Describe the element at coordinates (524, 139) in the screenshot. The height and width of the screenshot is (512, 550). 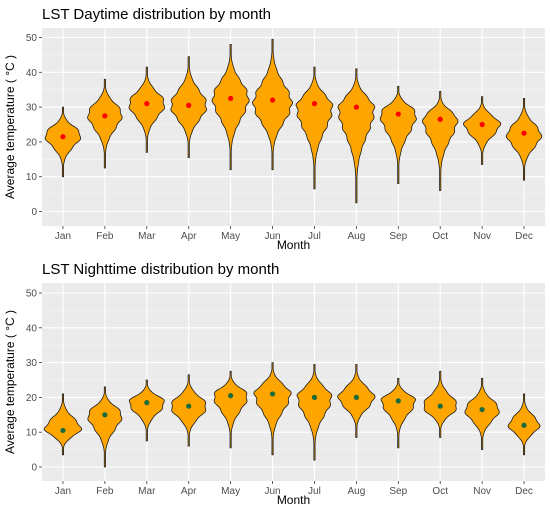
I see `violin-dec` at that location.